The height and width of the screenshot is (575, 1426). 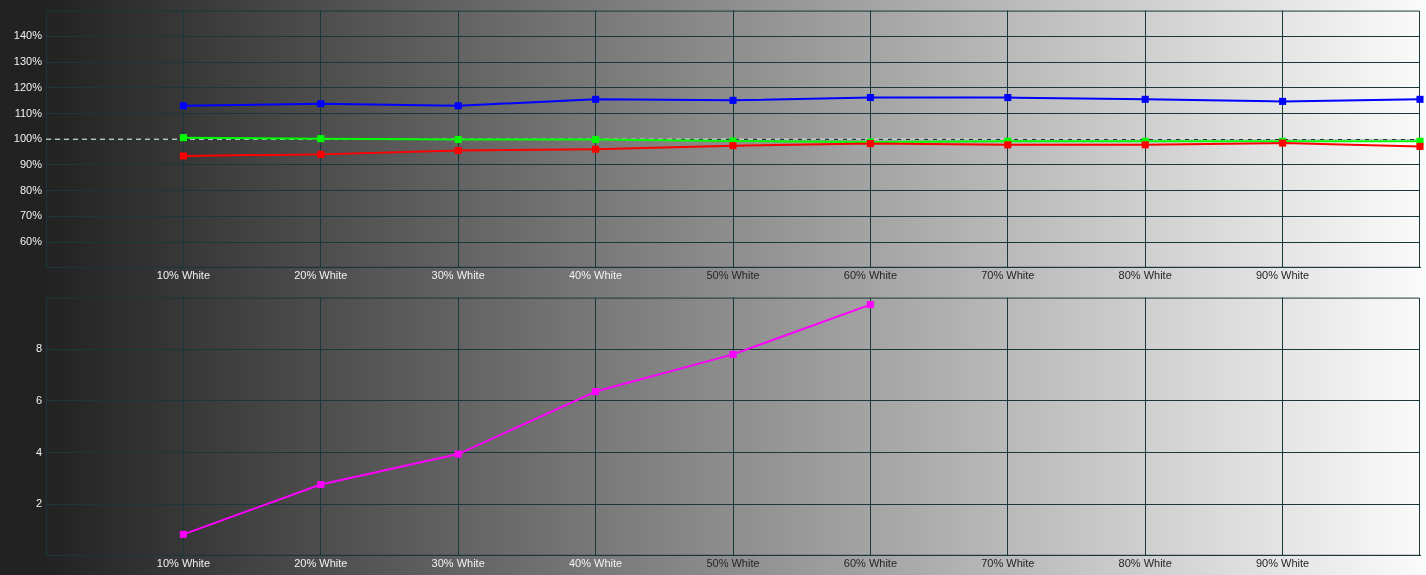 What do you see at coordinates (31, 215) in the screenshot?
I see `y-tick-label: 70%` at bounding box center [31, 215].